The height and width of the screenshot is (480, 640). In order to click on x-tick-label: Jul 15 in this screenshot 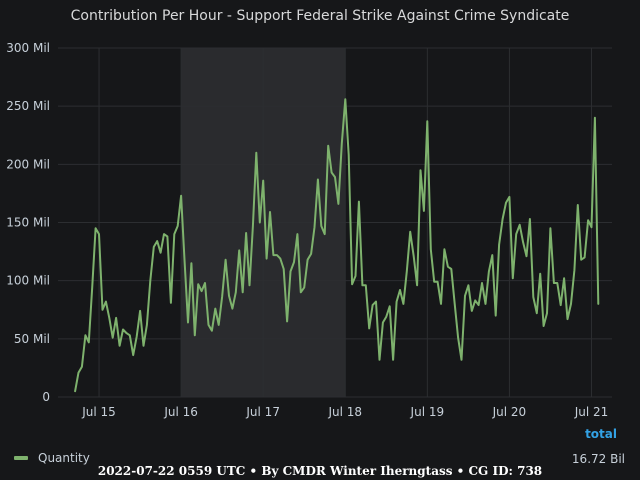, I will do `click(98, 412)`.